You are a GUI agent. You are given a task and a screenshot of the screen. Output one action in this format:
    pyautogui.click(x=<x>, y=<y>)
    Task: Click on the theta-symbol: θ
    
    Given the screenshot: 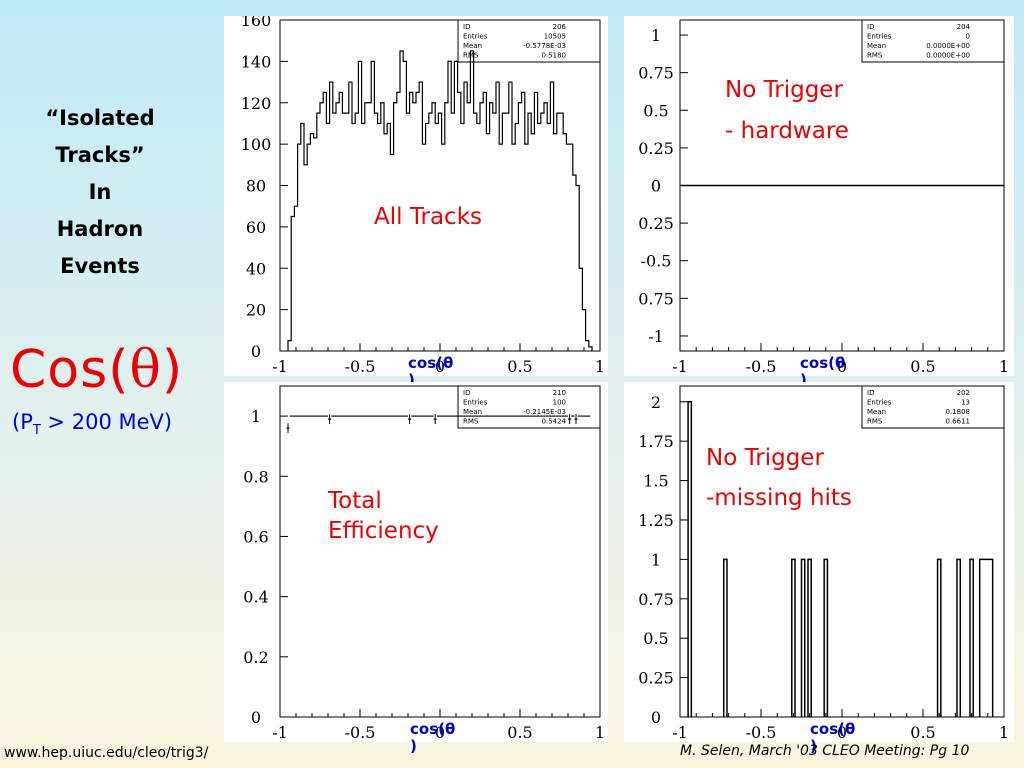 What is the action you would take?
    pyautogui.click(x=145, y=370)
    